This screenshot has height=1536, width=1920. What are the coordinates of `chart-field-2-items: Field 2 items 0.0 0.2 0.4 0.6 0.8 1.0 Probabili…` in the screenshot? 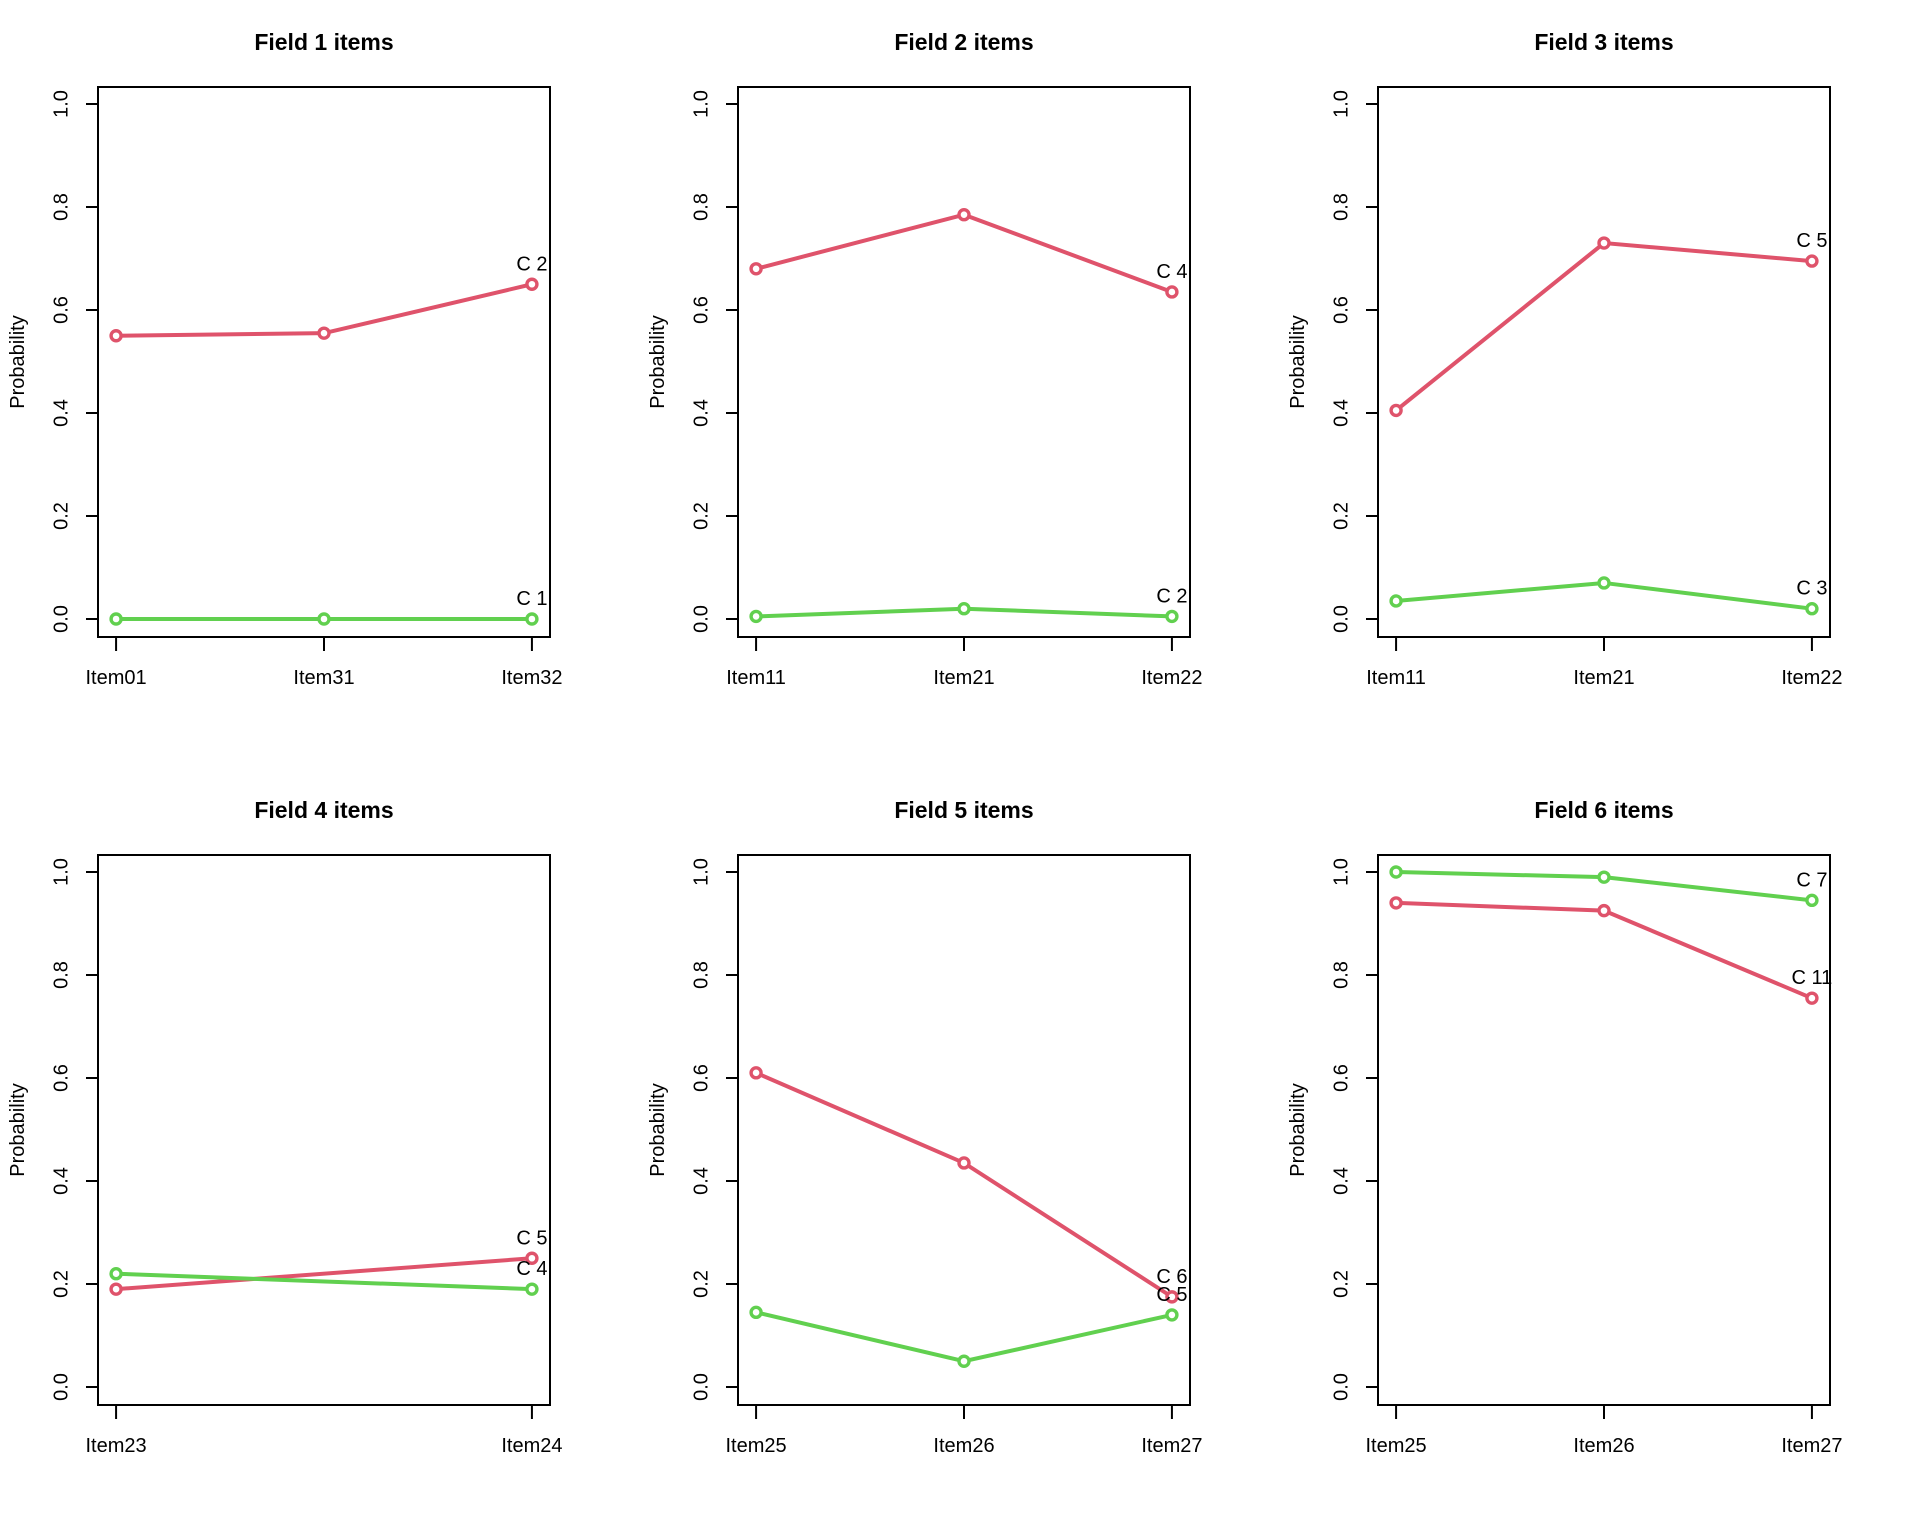 It's located at (924, 359).